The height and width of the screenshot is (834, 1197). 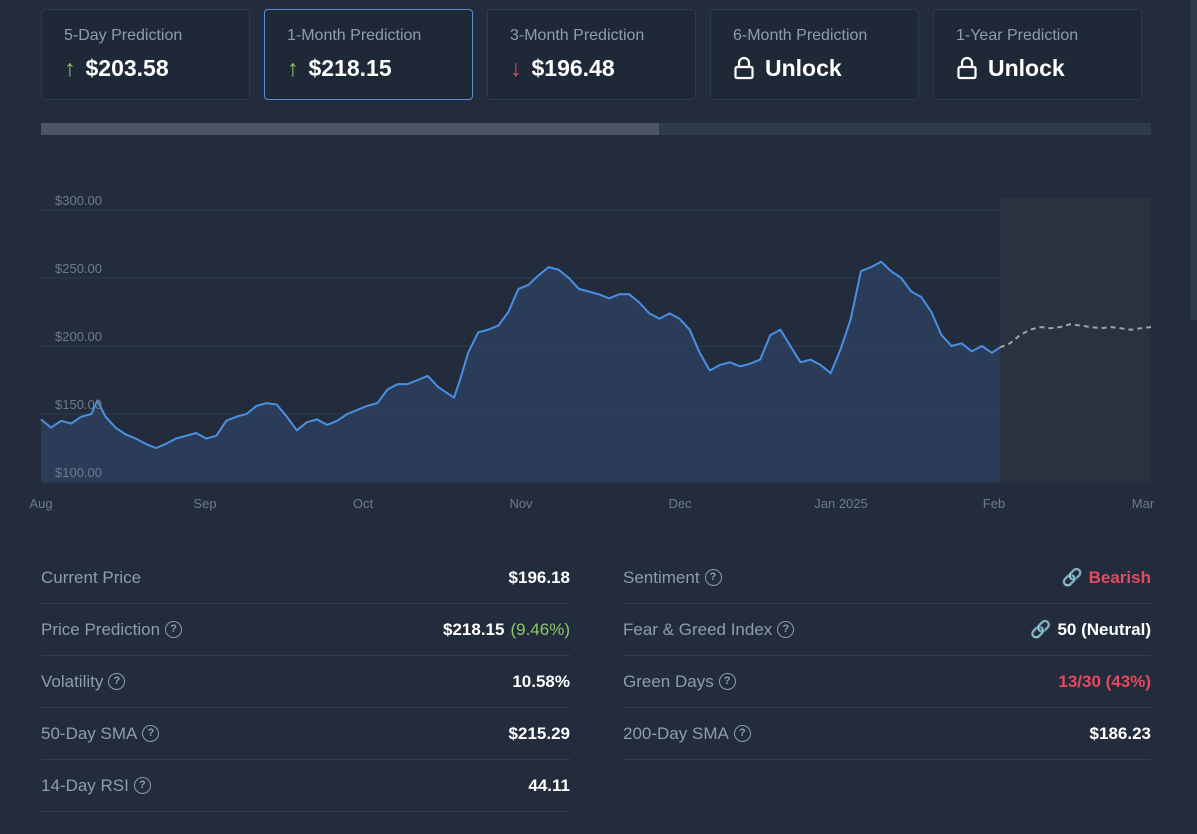 What do you see at coordinates (1143, 503) in the screenshot?
I see `x-tick-label: Mar` at bounding box center [1143, 503].